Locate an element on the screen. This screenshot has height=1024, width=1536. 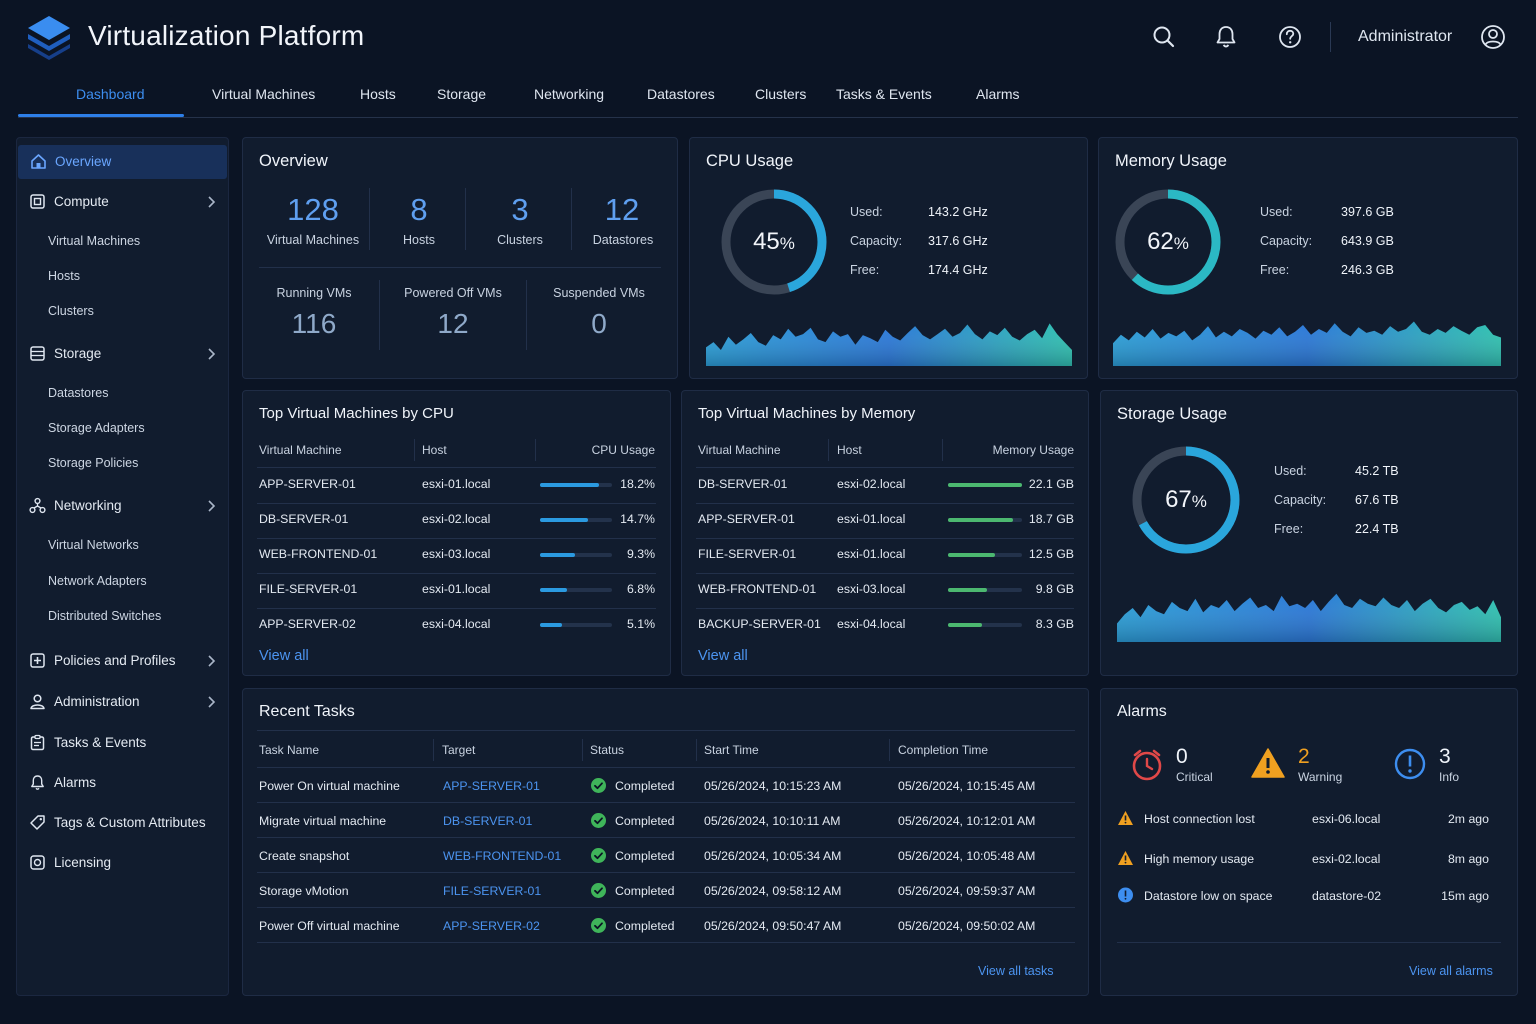
cluster-count-label: Clusters is located at coordinates (520, 240).